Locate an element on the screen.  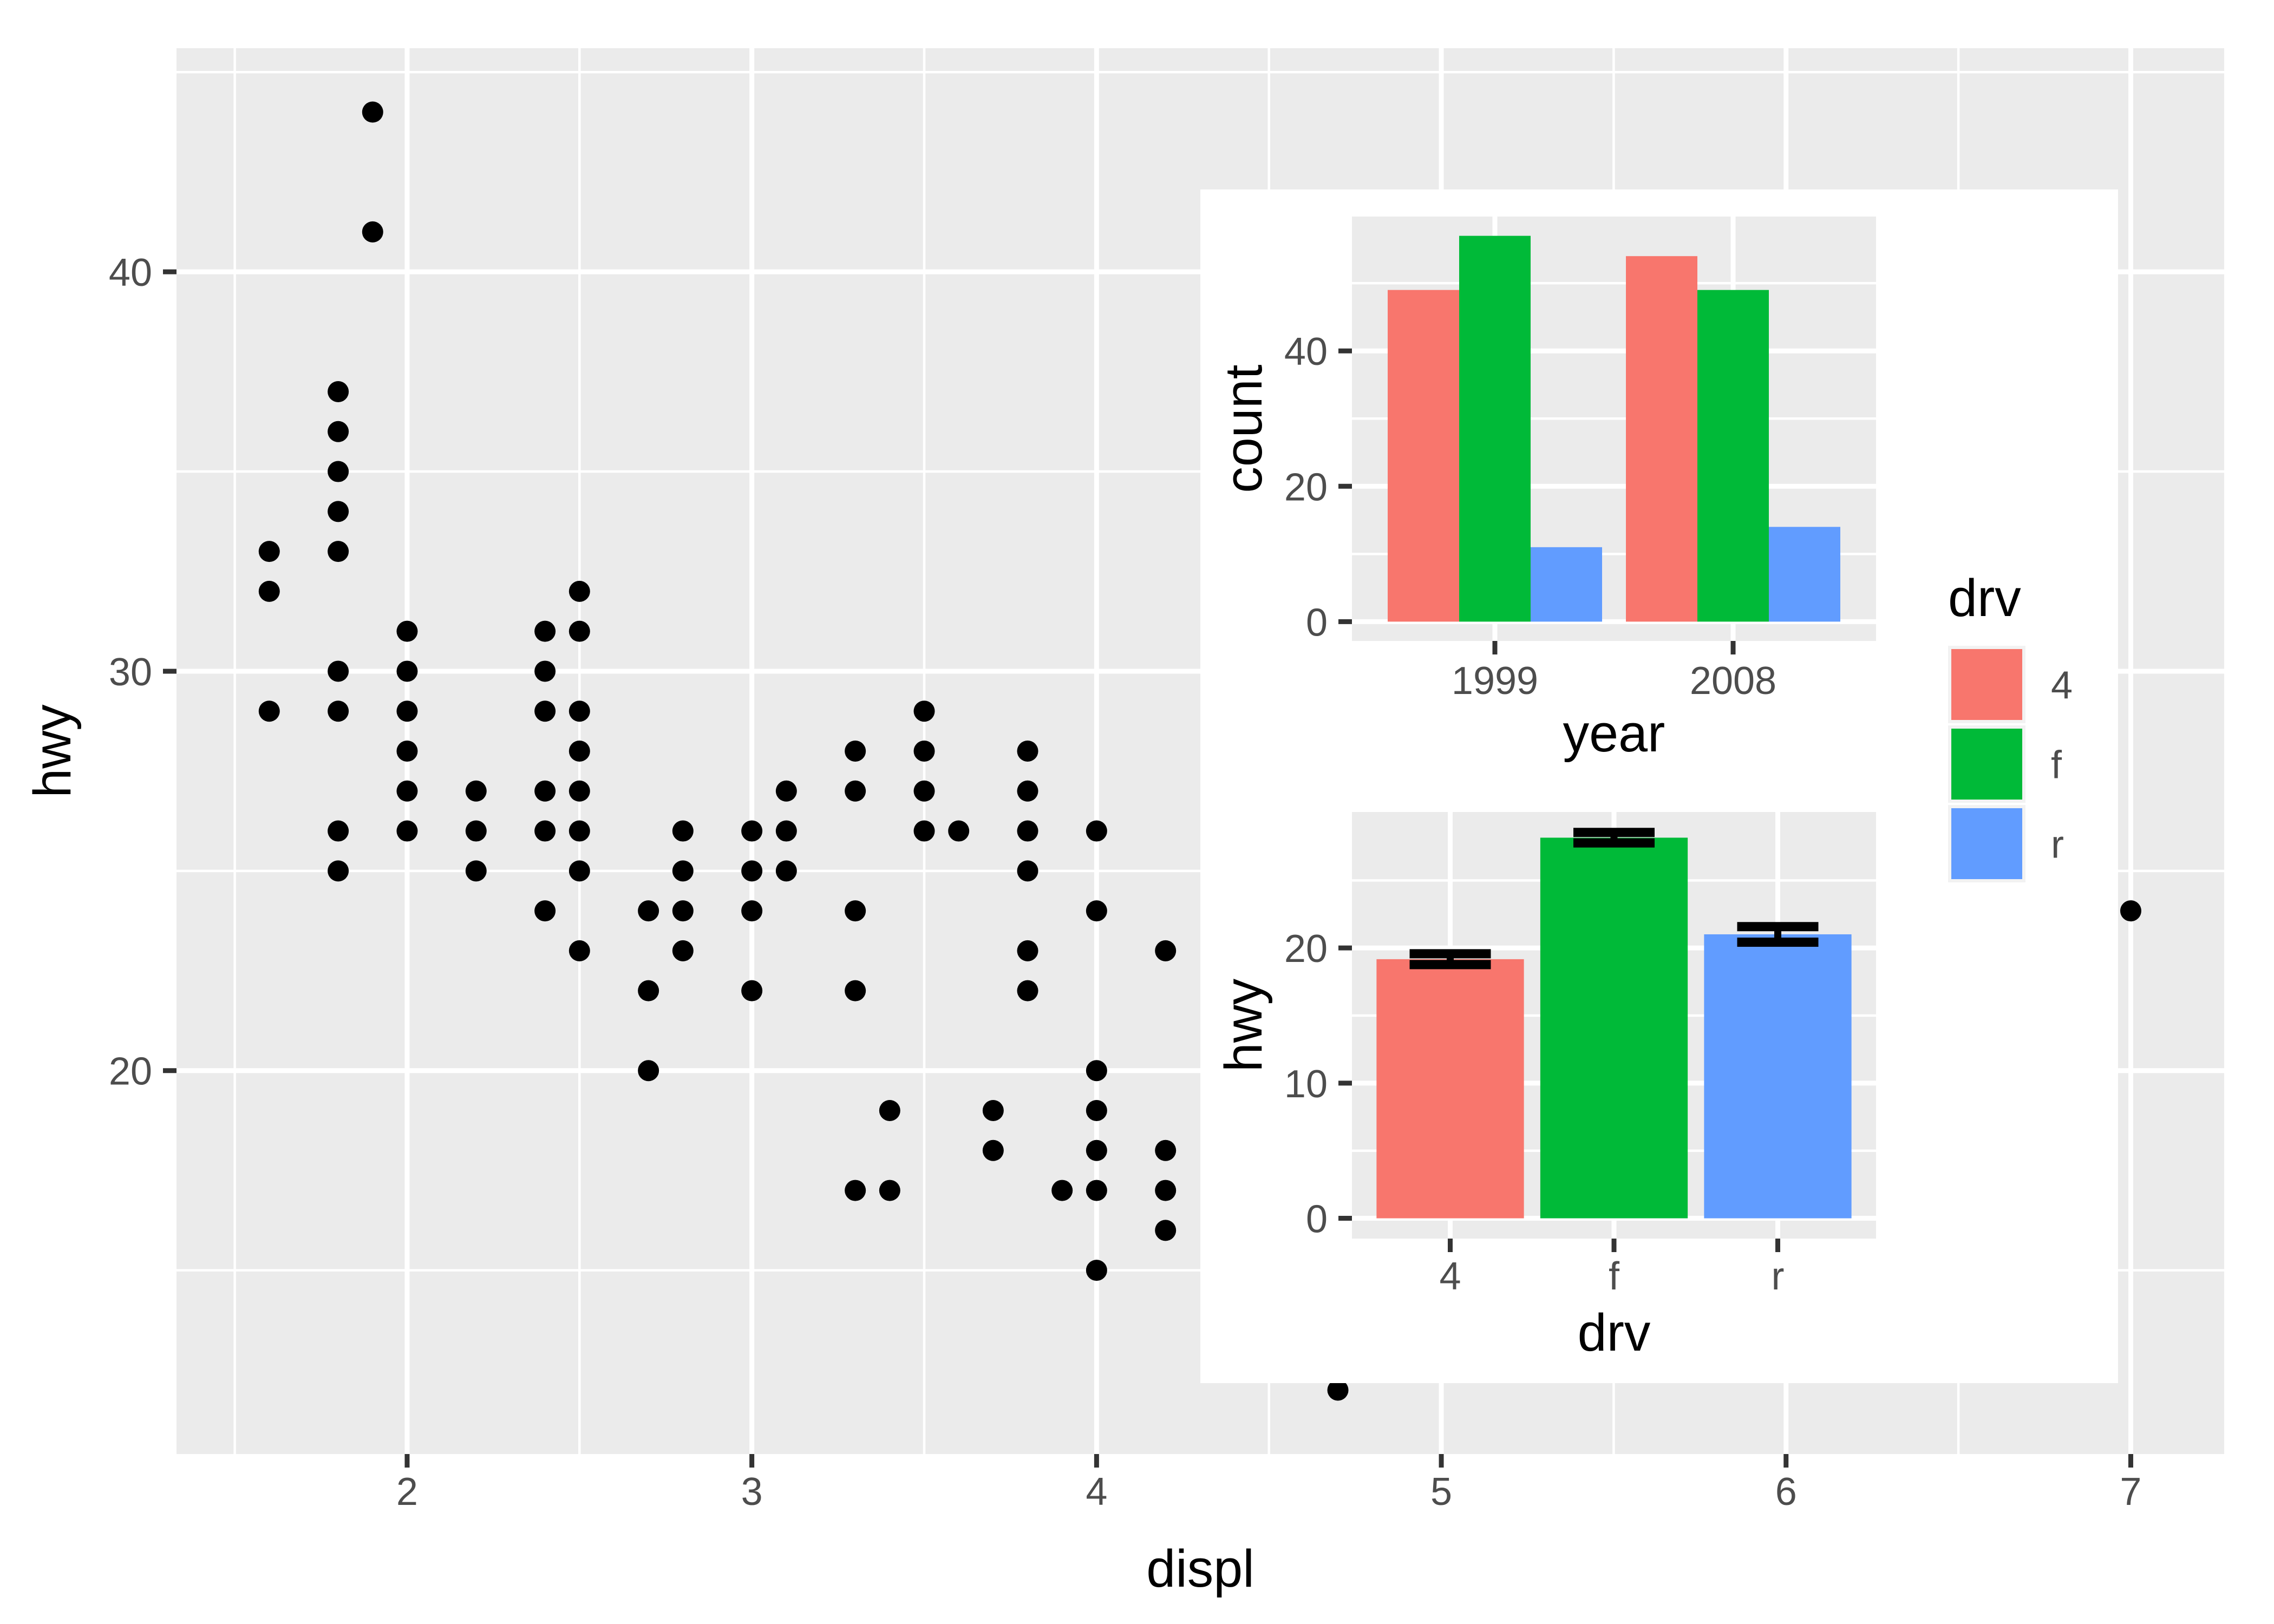
hwy-y-tick-label: 10 is located at coordinates (1306, 1084).